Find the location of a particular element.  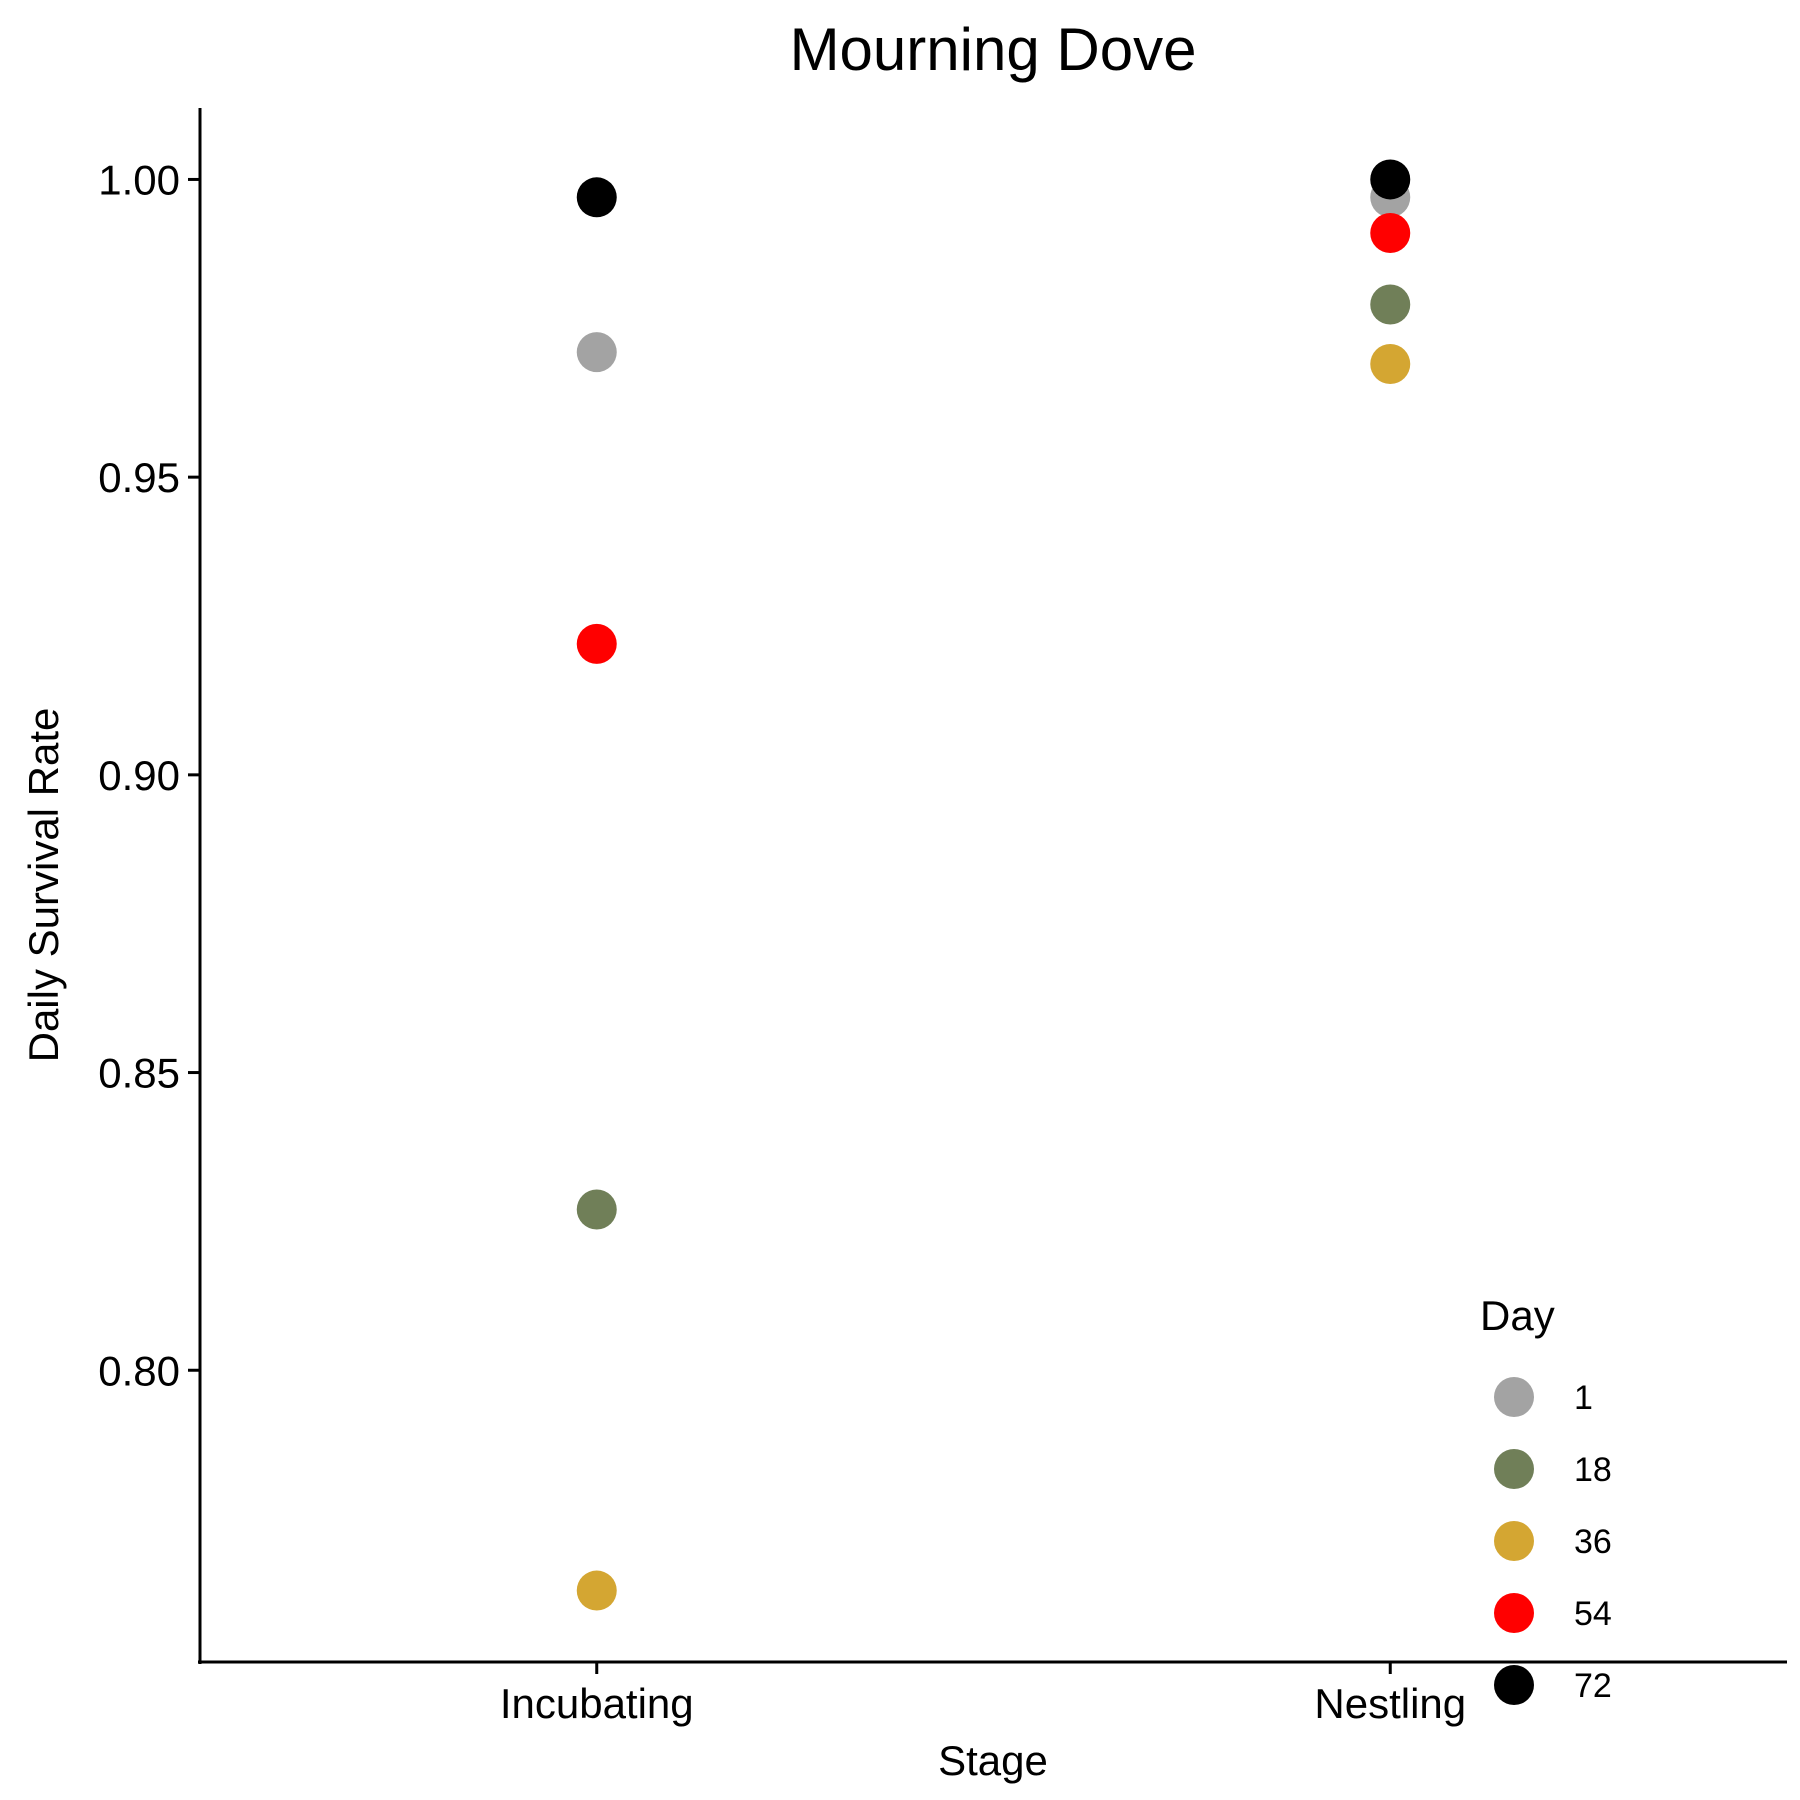

x-axis: Incubating Nestling is located at coordinates (983, 1694).